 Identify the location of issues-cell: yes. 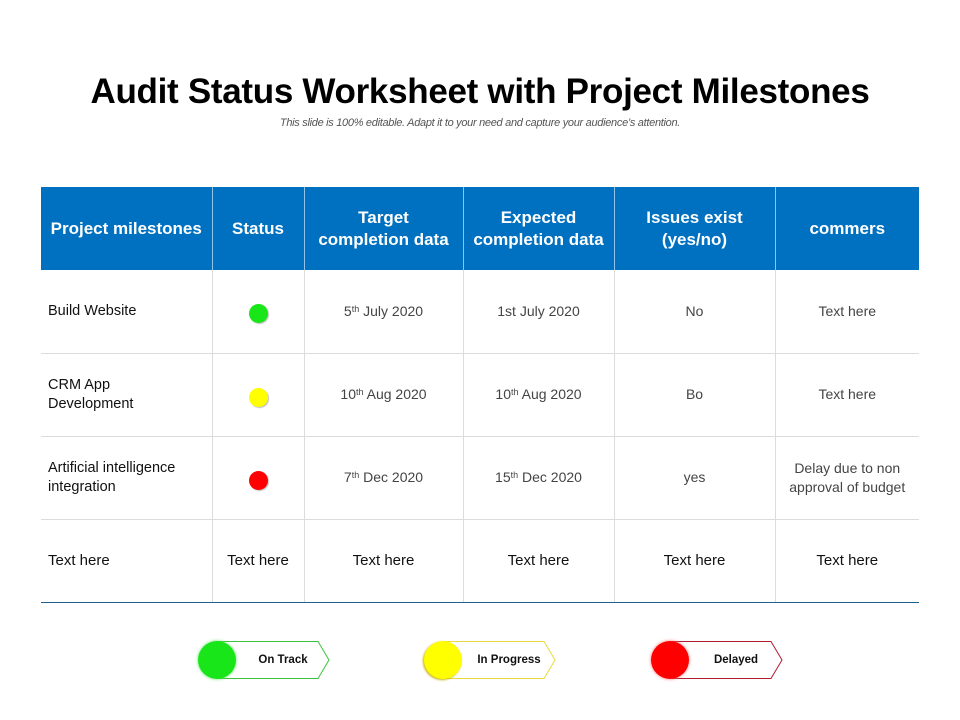
(694, 477).